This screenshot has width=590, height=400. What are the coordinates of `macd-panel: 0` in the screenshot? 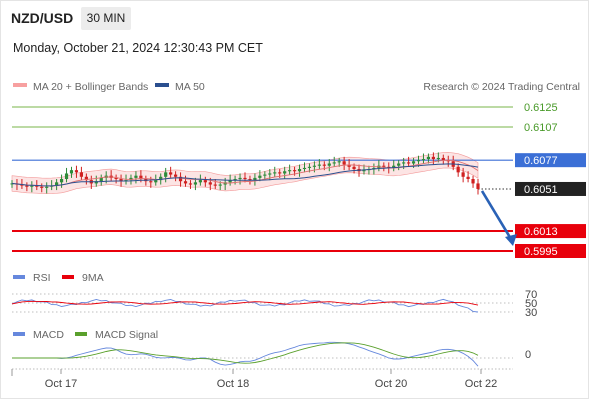 It's located at (271, 354).